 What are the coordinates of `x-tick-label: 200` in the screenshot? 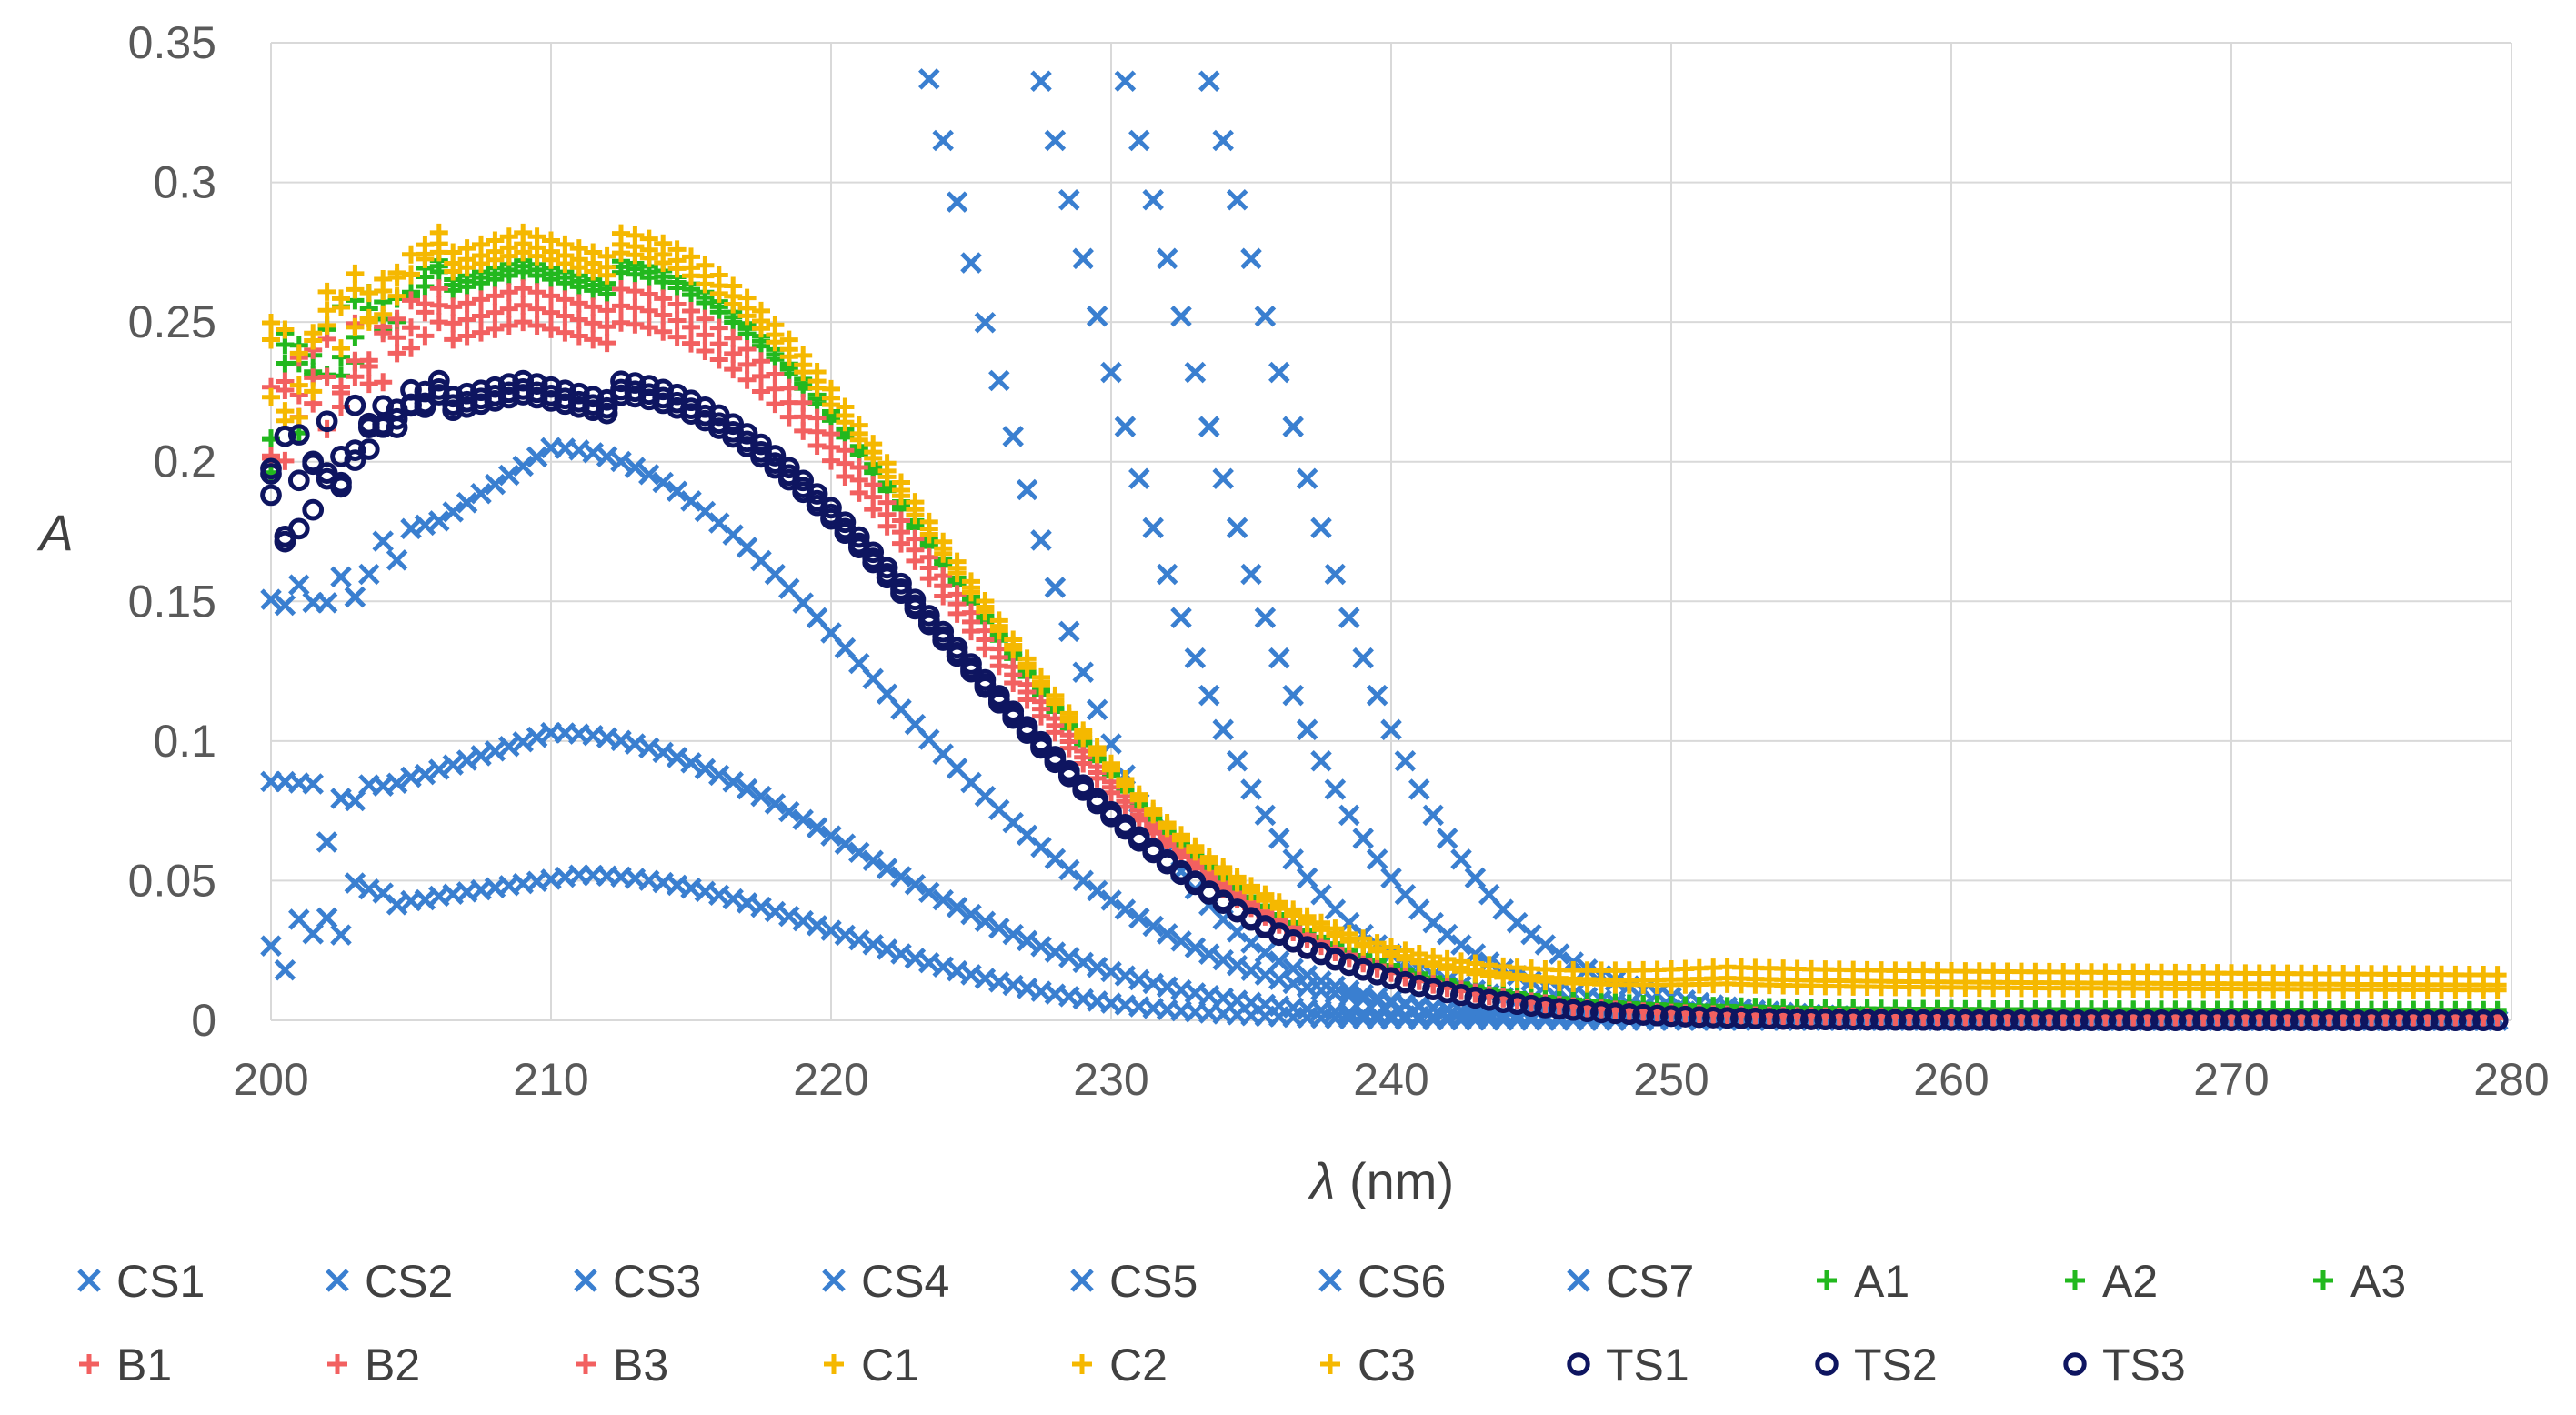 It's located at (270, 1079).